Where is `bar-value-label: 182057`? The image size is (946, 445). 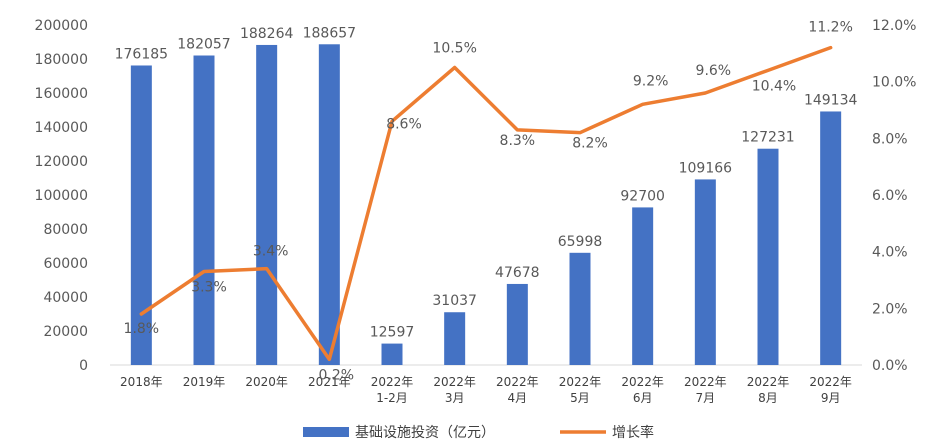 bar-value-label: 182057 is located at coordinates (203, 45).